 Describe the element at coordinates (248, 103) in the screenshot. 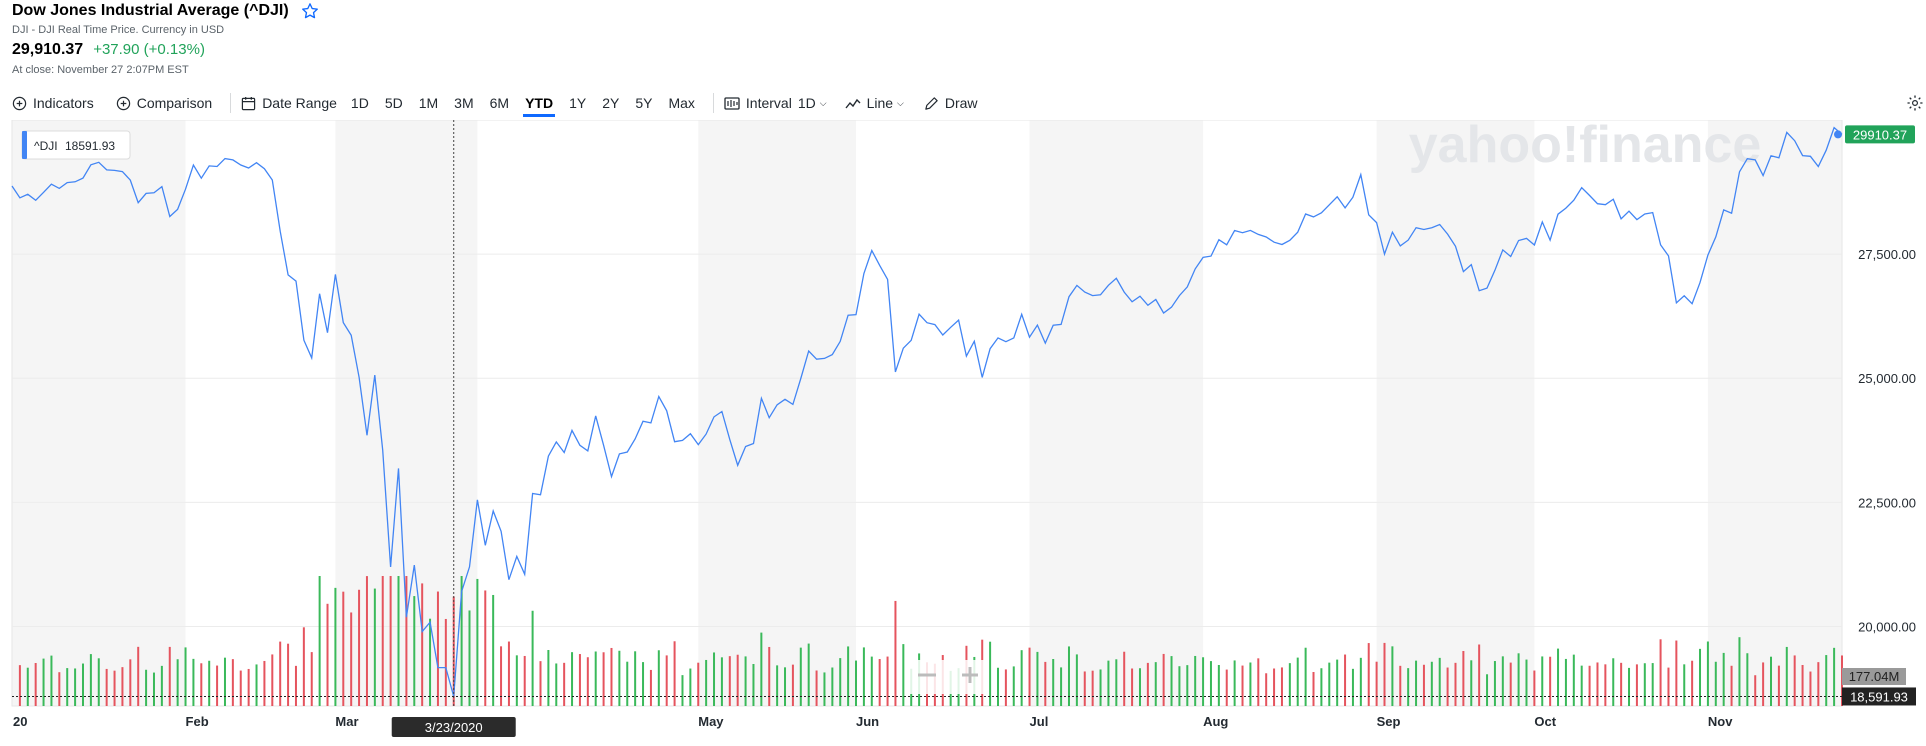

I see `calendar-icon` at that location.